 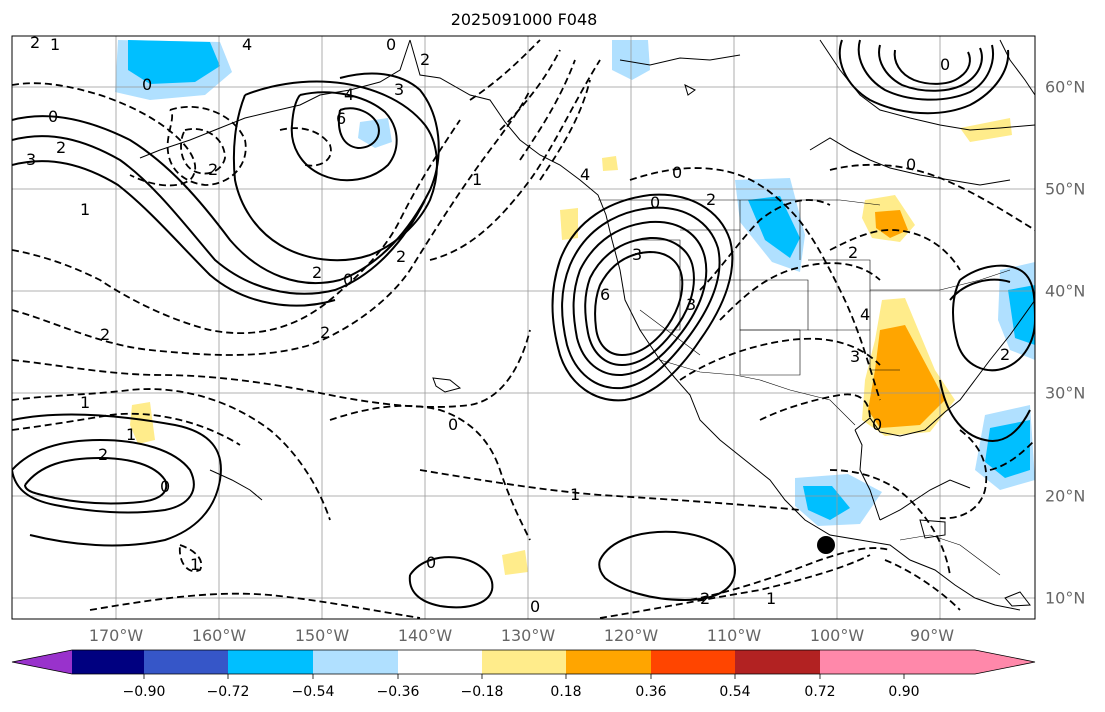 I want to click on shade-neg-gulf, so click(x=375, y=133).